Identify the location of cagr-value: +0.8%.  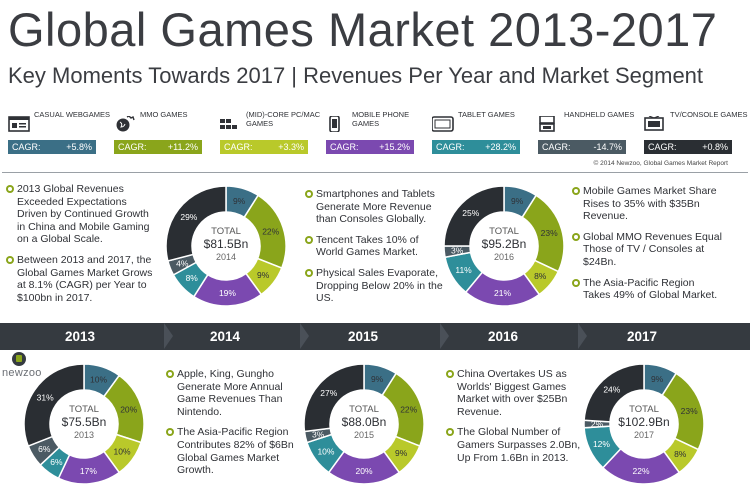
(715, 147).